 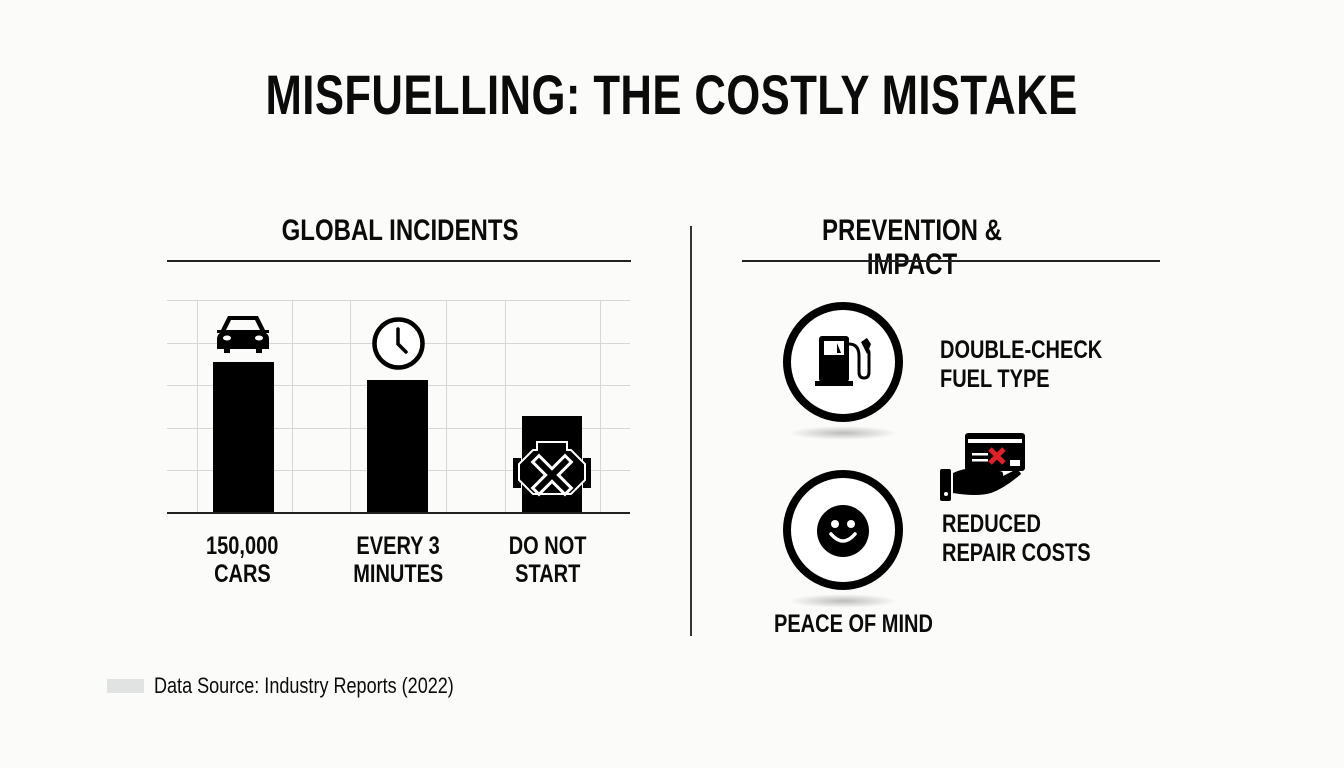 I want to click on fuel-pump-icon, so click(x=843, y=361).